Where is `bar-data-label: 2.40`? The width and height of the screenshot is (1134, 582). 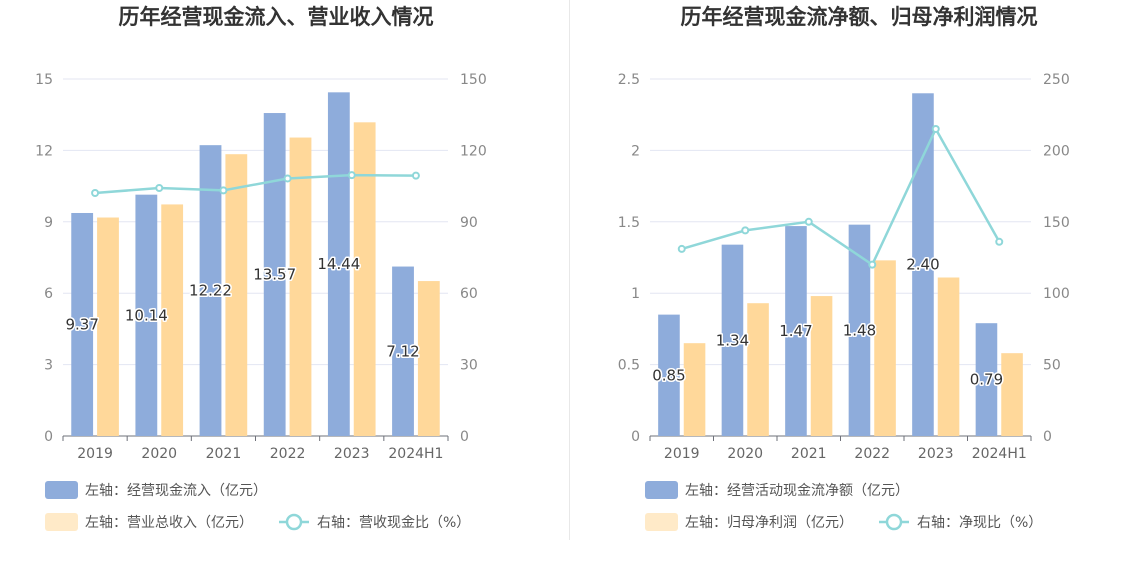
bar-data-label: 2.40 is located at coordinates (922, 265).